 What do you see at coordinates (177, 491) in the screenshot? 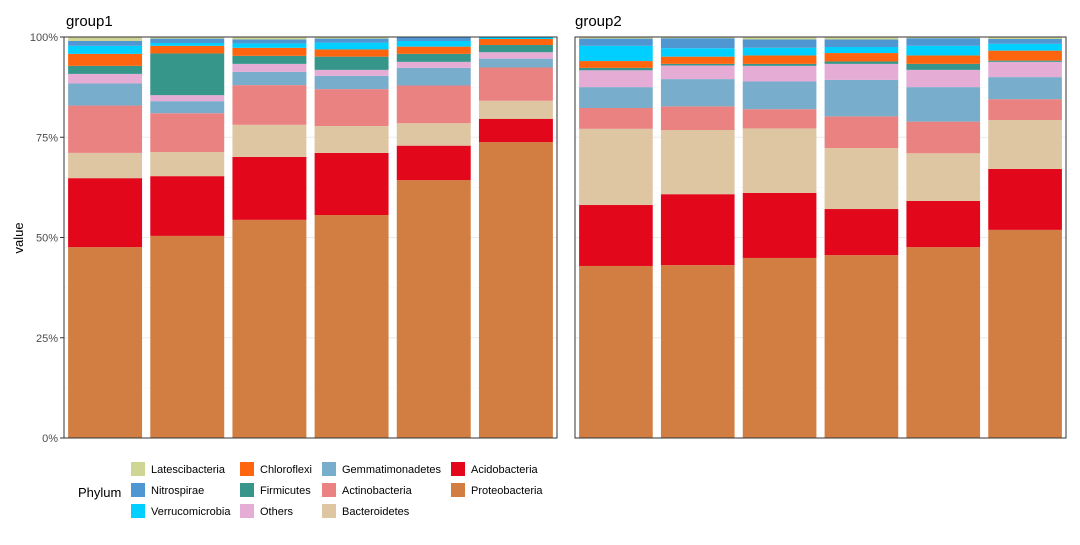
I see `legend-label: Nitrospirae` at bounding box center [177, 491].